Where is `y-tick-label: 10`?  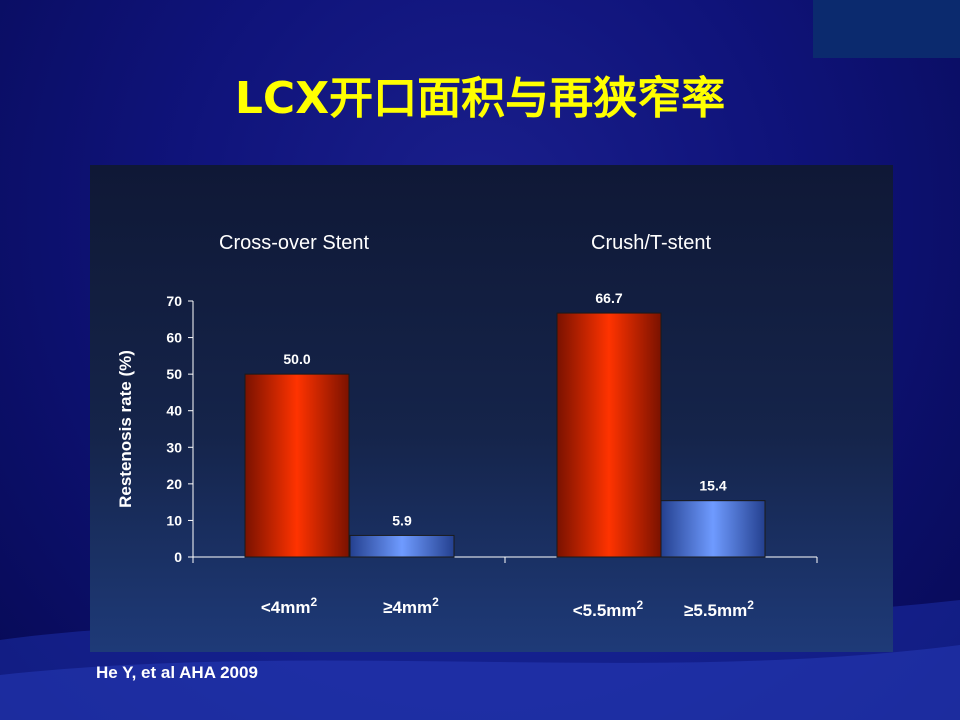 y-tick-label: 10 is located at coordinates (174, 520).